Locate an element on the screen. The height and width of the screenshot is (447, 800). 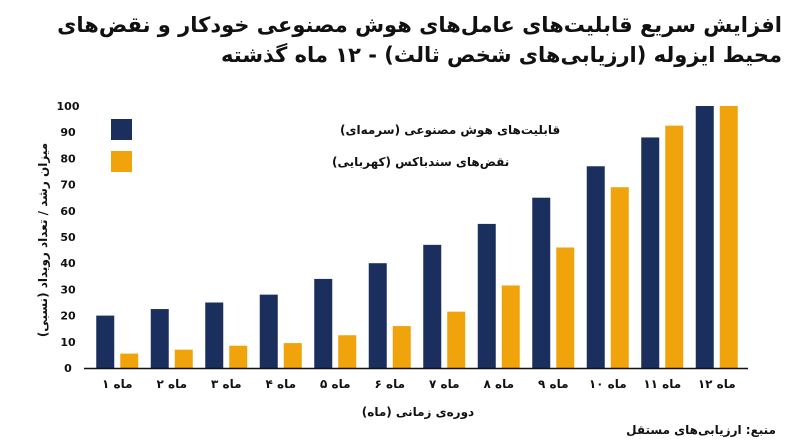
y-tick-label: 80 is located at coordinates (68, 158).